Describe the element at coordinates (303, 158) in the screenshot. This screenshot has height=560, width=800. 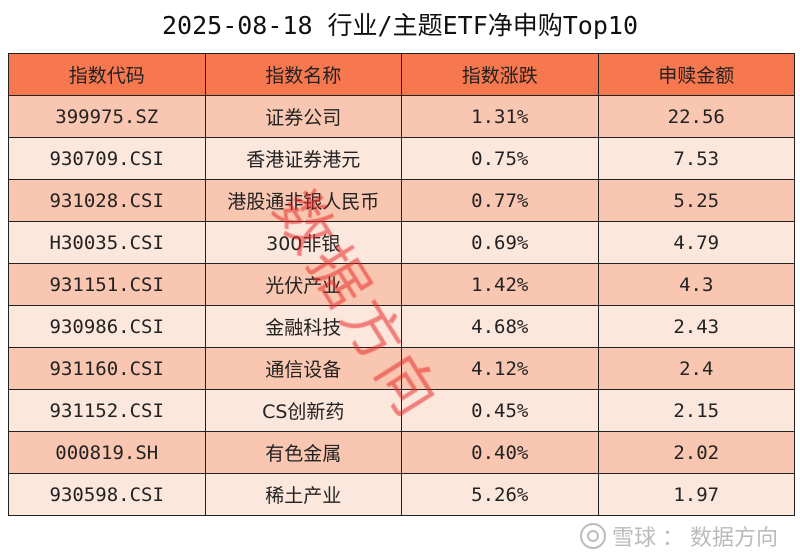
I see `index-name-cell: 香港证券港元` at that location.